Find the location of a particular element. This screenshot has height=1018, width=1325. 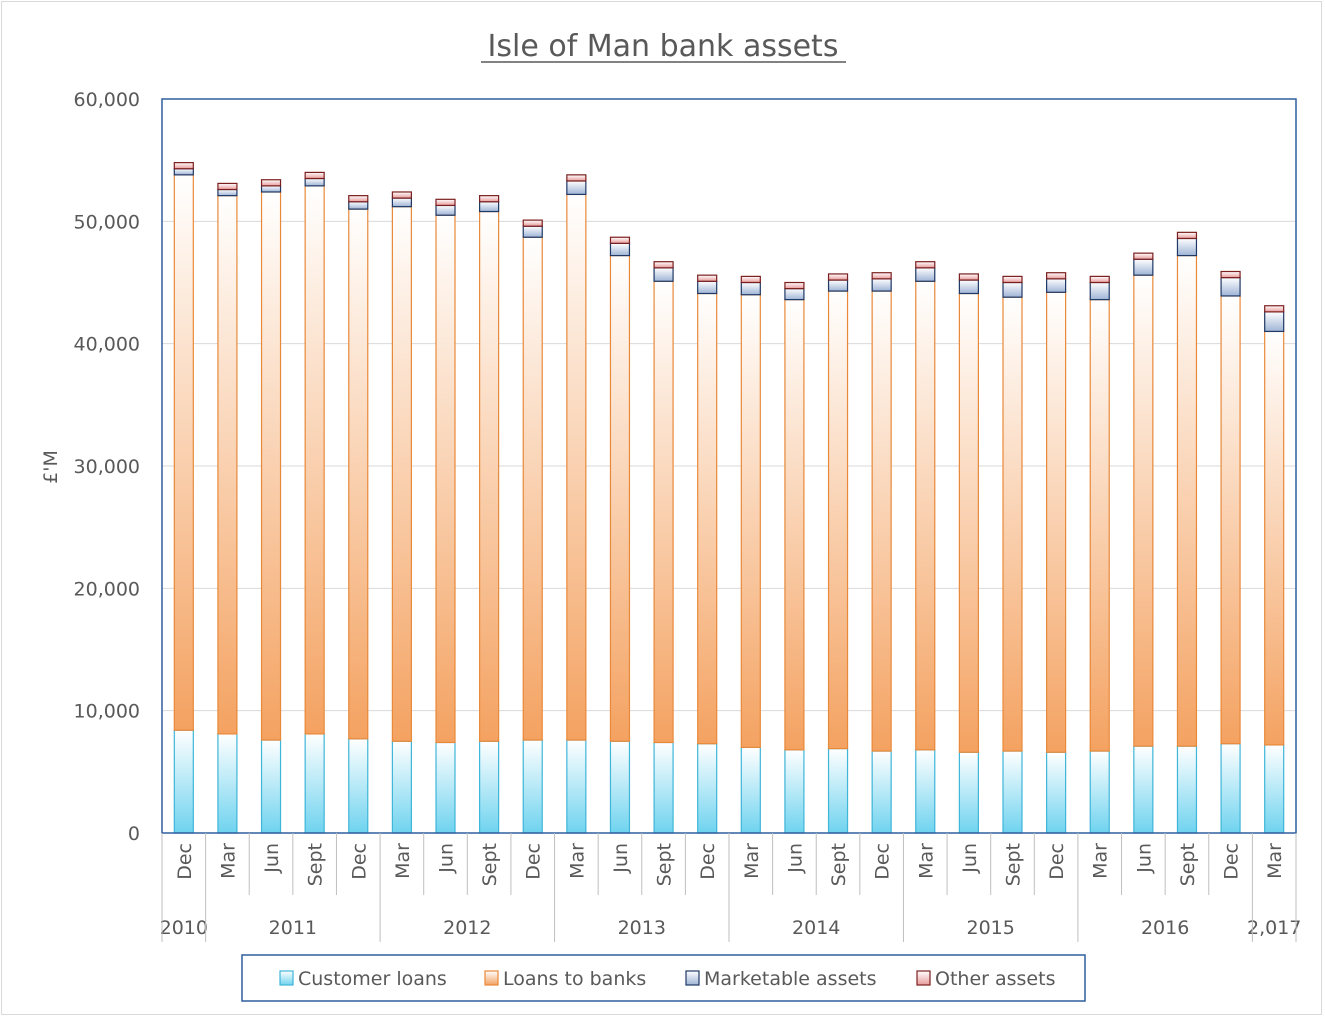

y-axis-label: £'M is located at coordinates (51, 467).